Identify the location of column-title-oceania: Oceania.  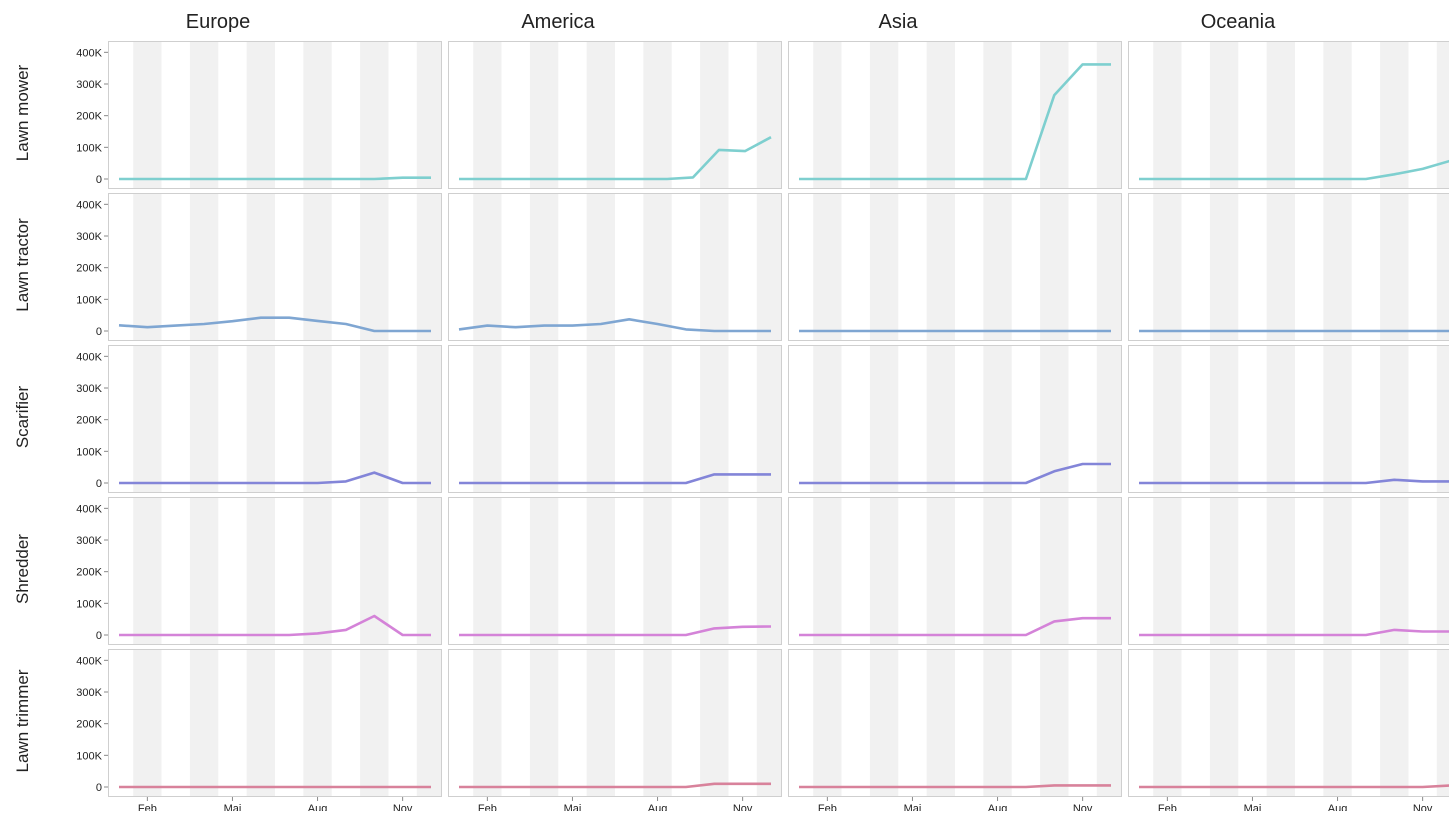
(1238, 22).